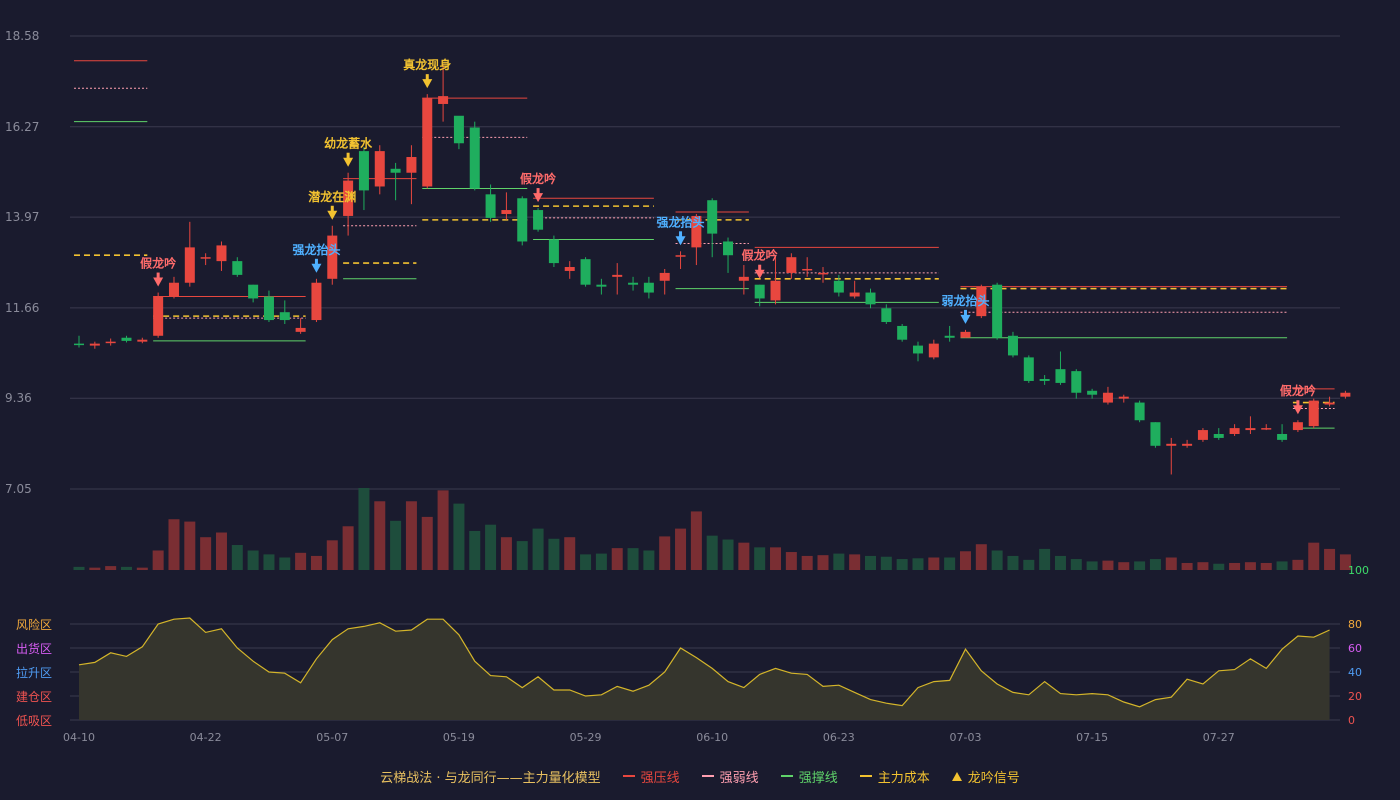  What do you see at coordinates (704, 669) in the screenshot?
I see `osc-area` at bounding box center [704, 669].